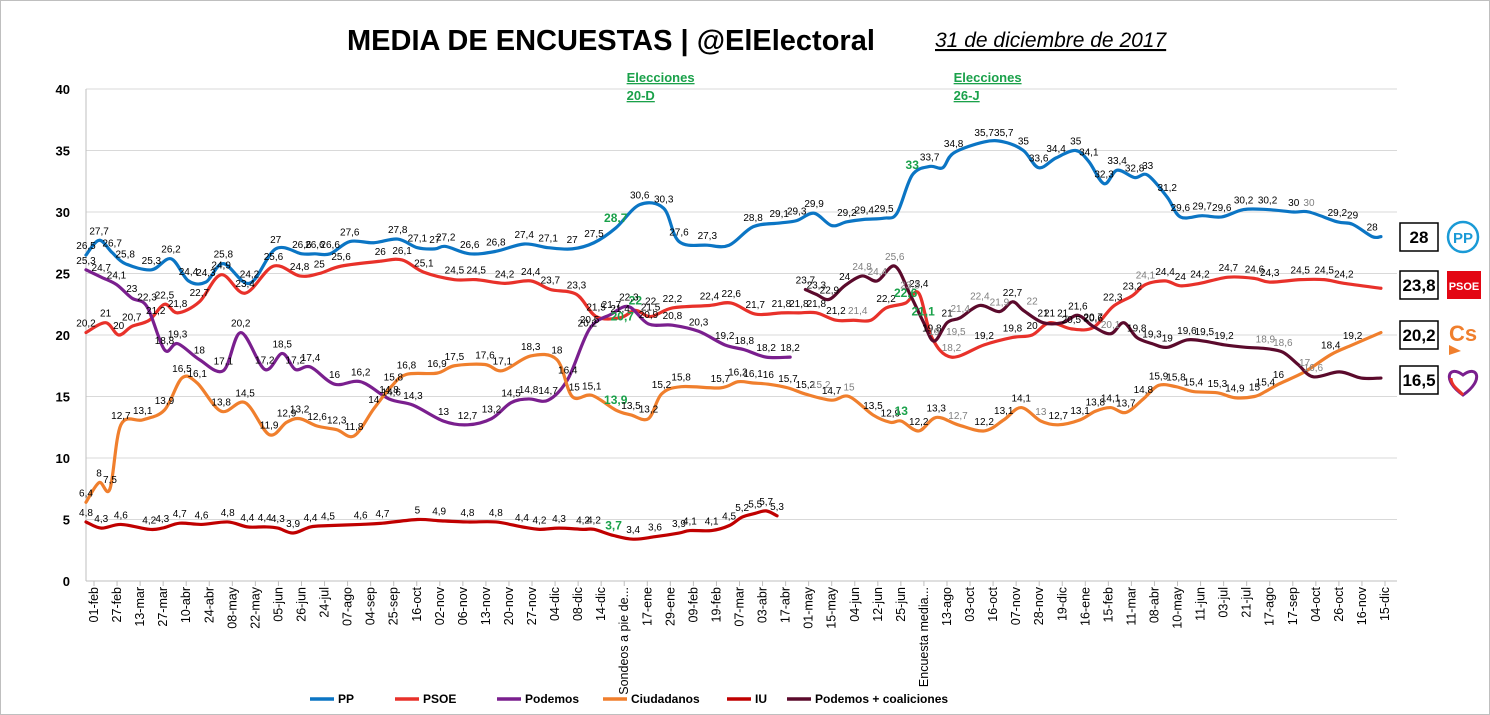 The width and height of the screenshot is (1490, 715). Describe the element at coordinates (224, 255) in the screenshot. I see `data-label: 25,8` at that location.